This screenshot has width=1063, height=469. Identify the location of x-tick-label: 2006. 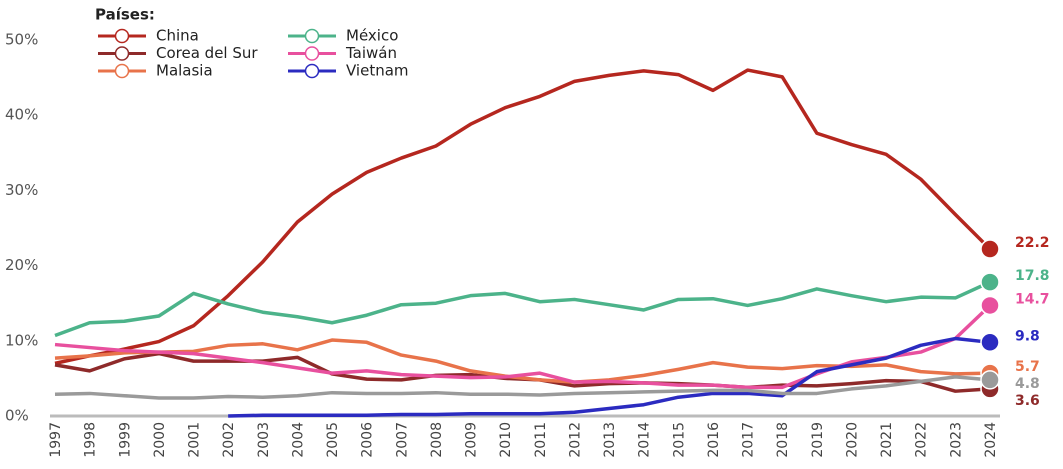
(368, 440).